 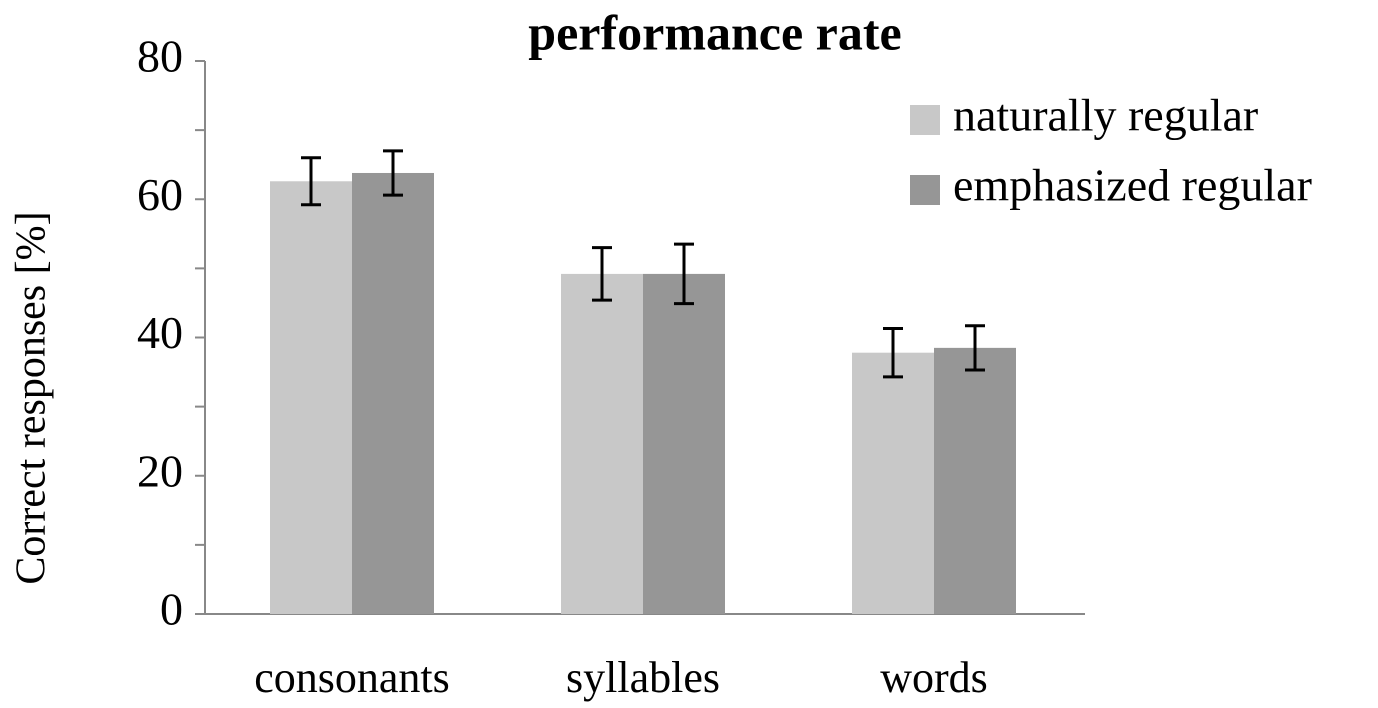 I want to click on chart-title: performance rate, so click(x=714, y=32).